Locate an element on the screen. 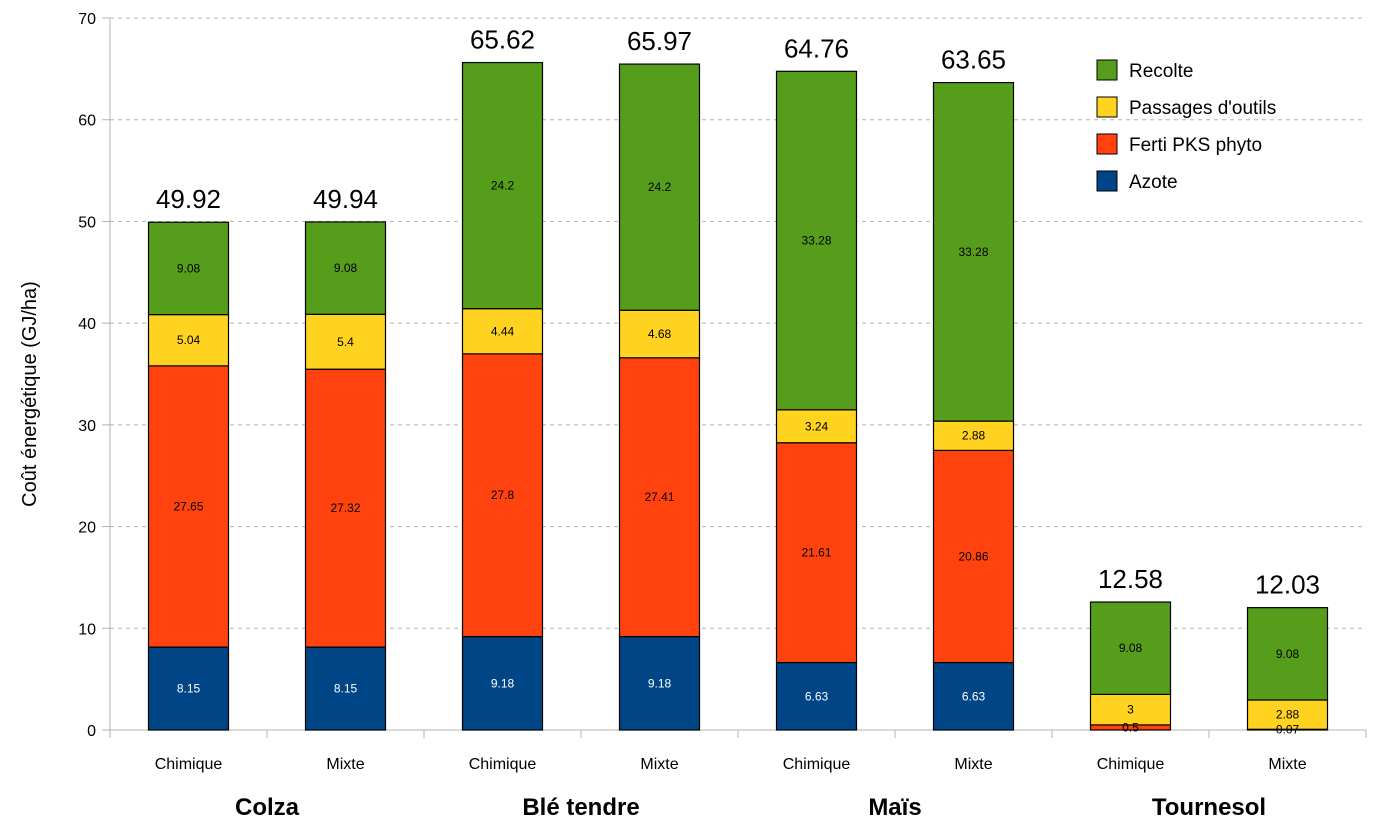  segment-value-label: 21.61 is located at coordinates (816, 553).